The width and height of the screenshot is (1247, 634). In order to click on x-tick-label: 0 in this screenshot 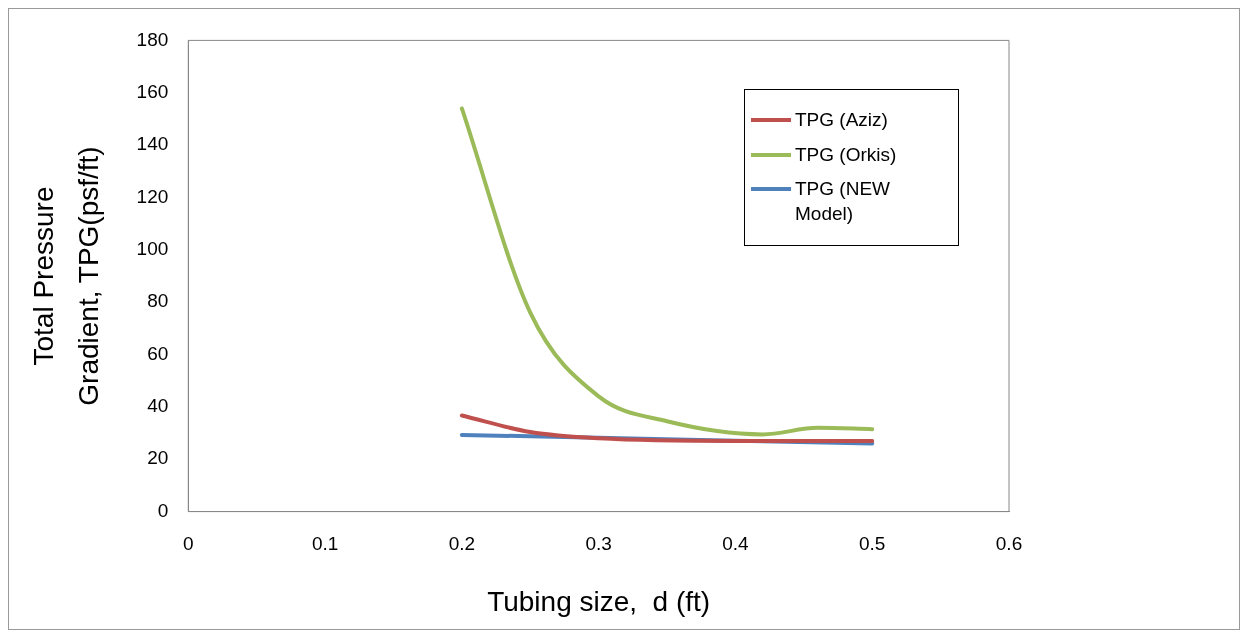, I will do `click(188, 544)`.